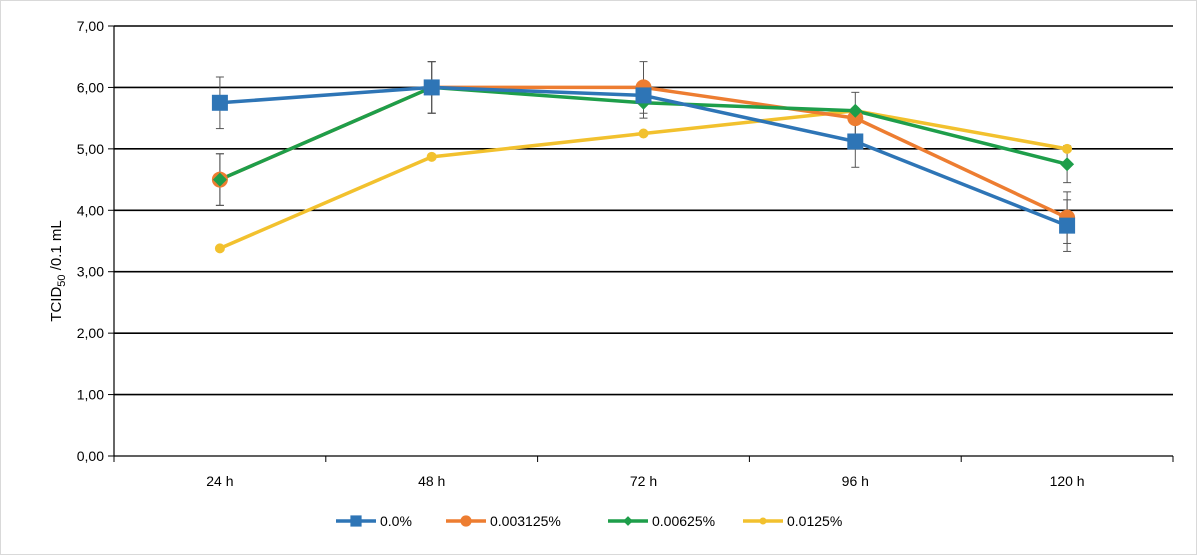  What do you see at coordinates (90, 26) in the screenshot?
I see `y-tick-label-7: 7,00` at bounding box center [90, 26].